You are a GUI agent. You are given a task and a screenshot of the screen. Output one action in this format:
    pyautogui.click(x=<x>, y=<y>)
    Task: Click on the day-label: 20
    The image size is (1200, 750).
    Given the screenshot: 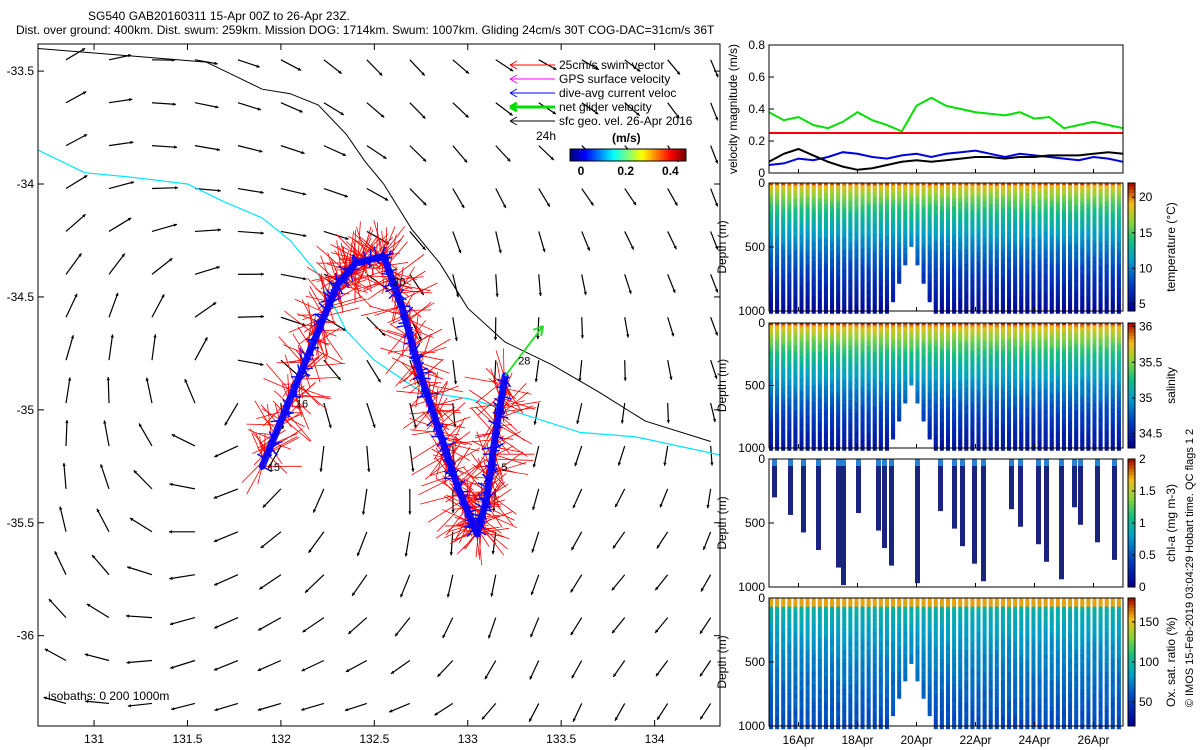 What is the action you would take?
    pyautogui.click(x=399, y=283)
    